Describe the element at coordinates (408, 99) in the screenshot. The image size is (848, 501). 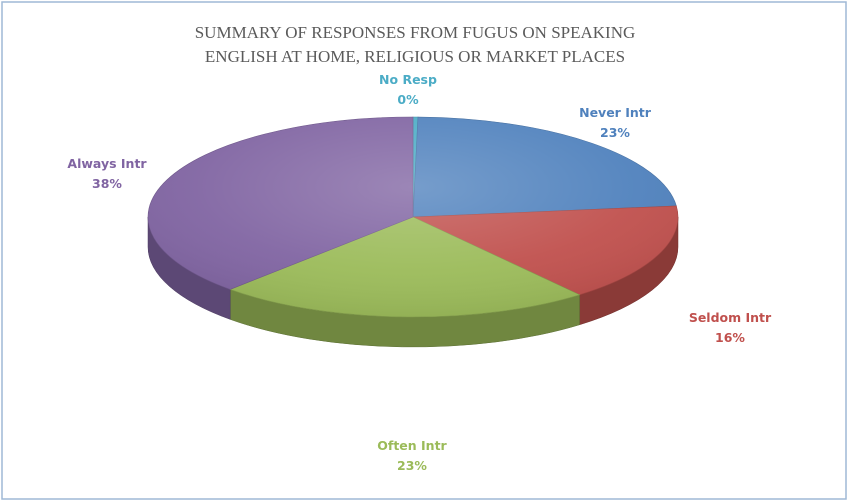
I see `label-no-resp-pct: 0%` at that location.